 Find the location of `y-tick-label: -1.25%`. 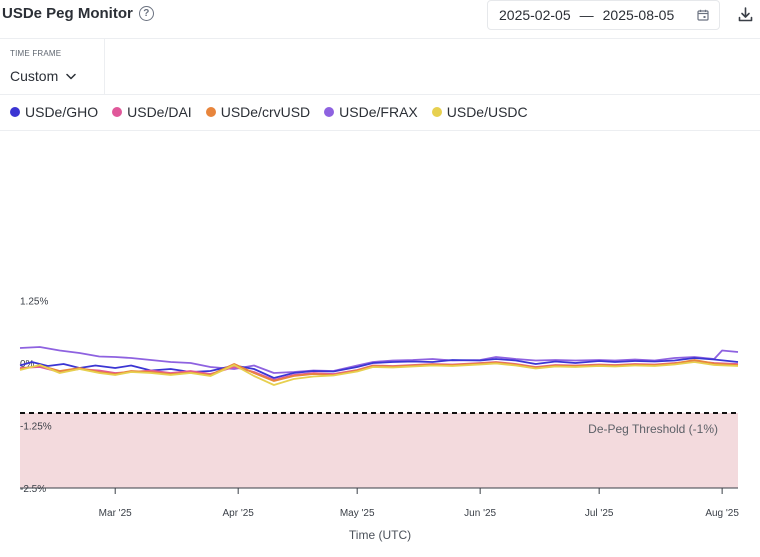

y-tick-label: -1.25% is located at coordinates (36, 427).